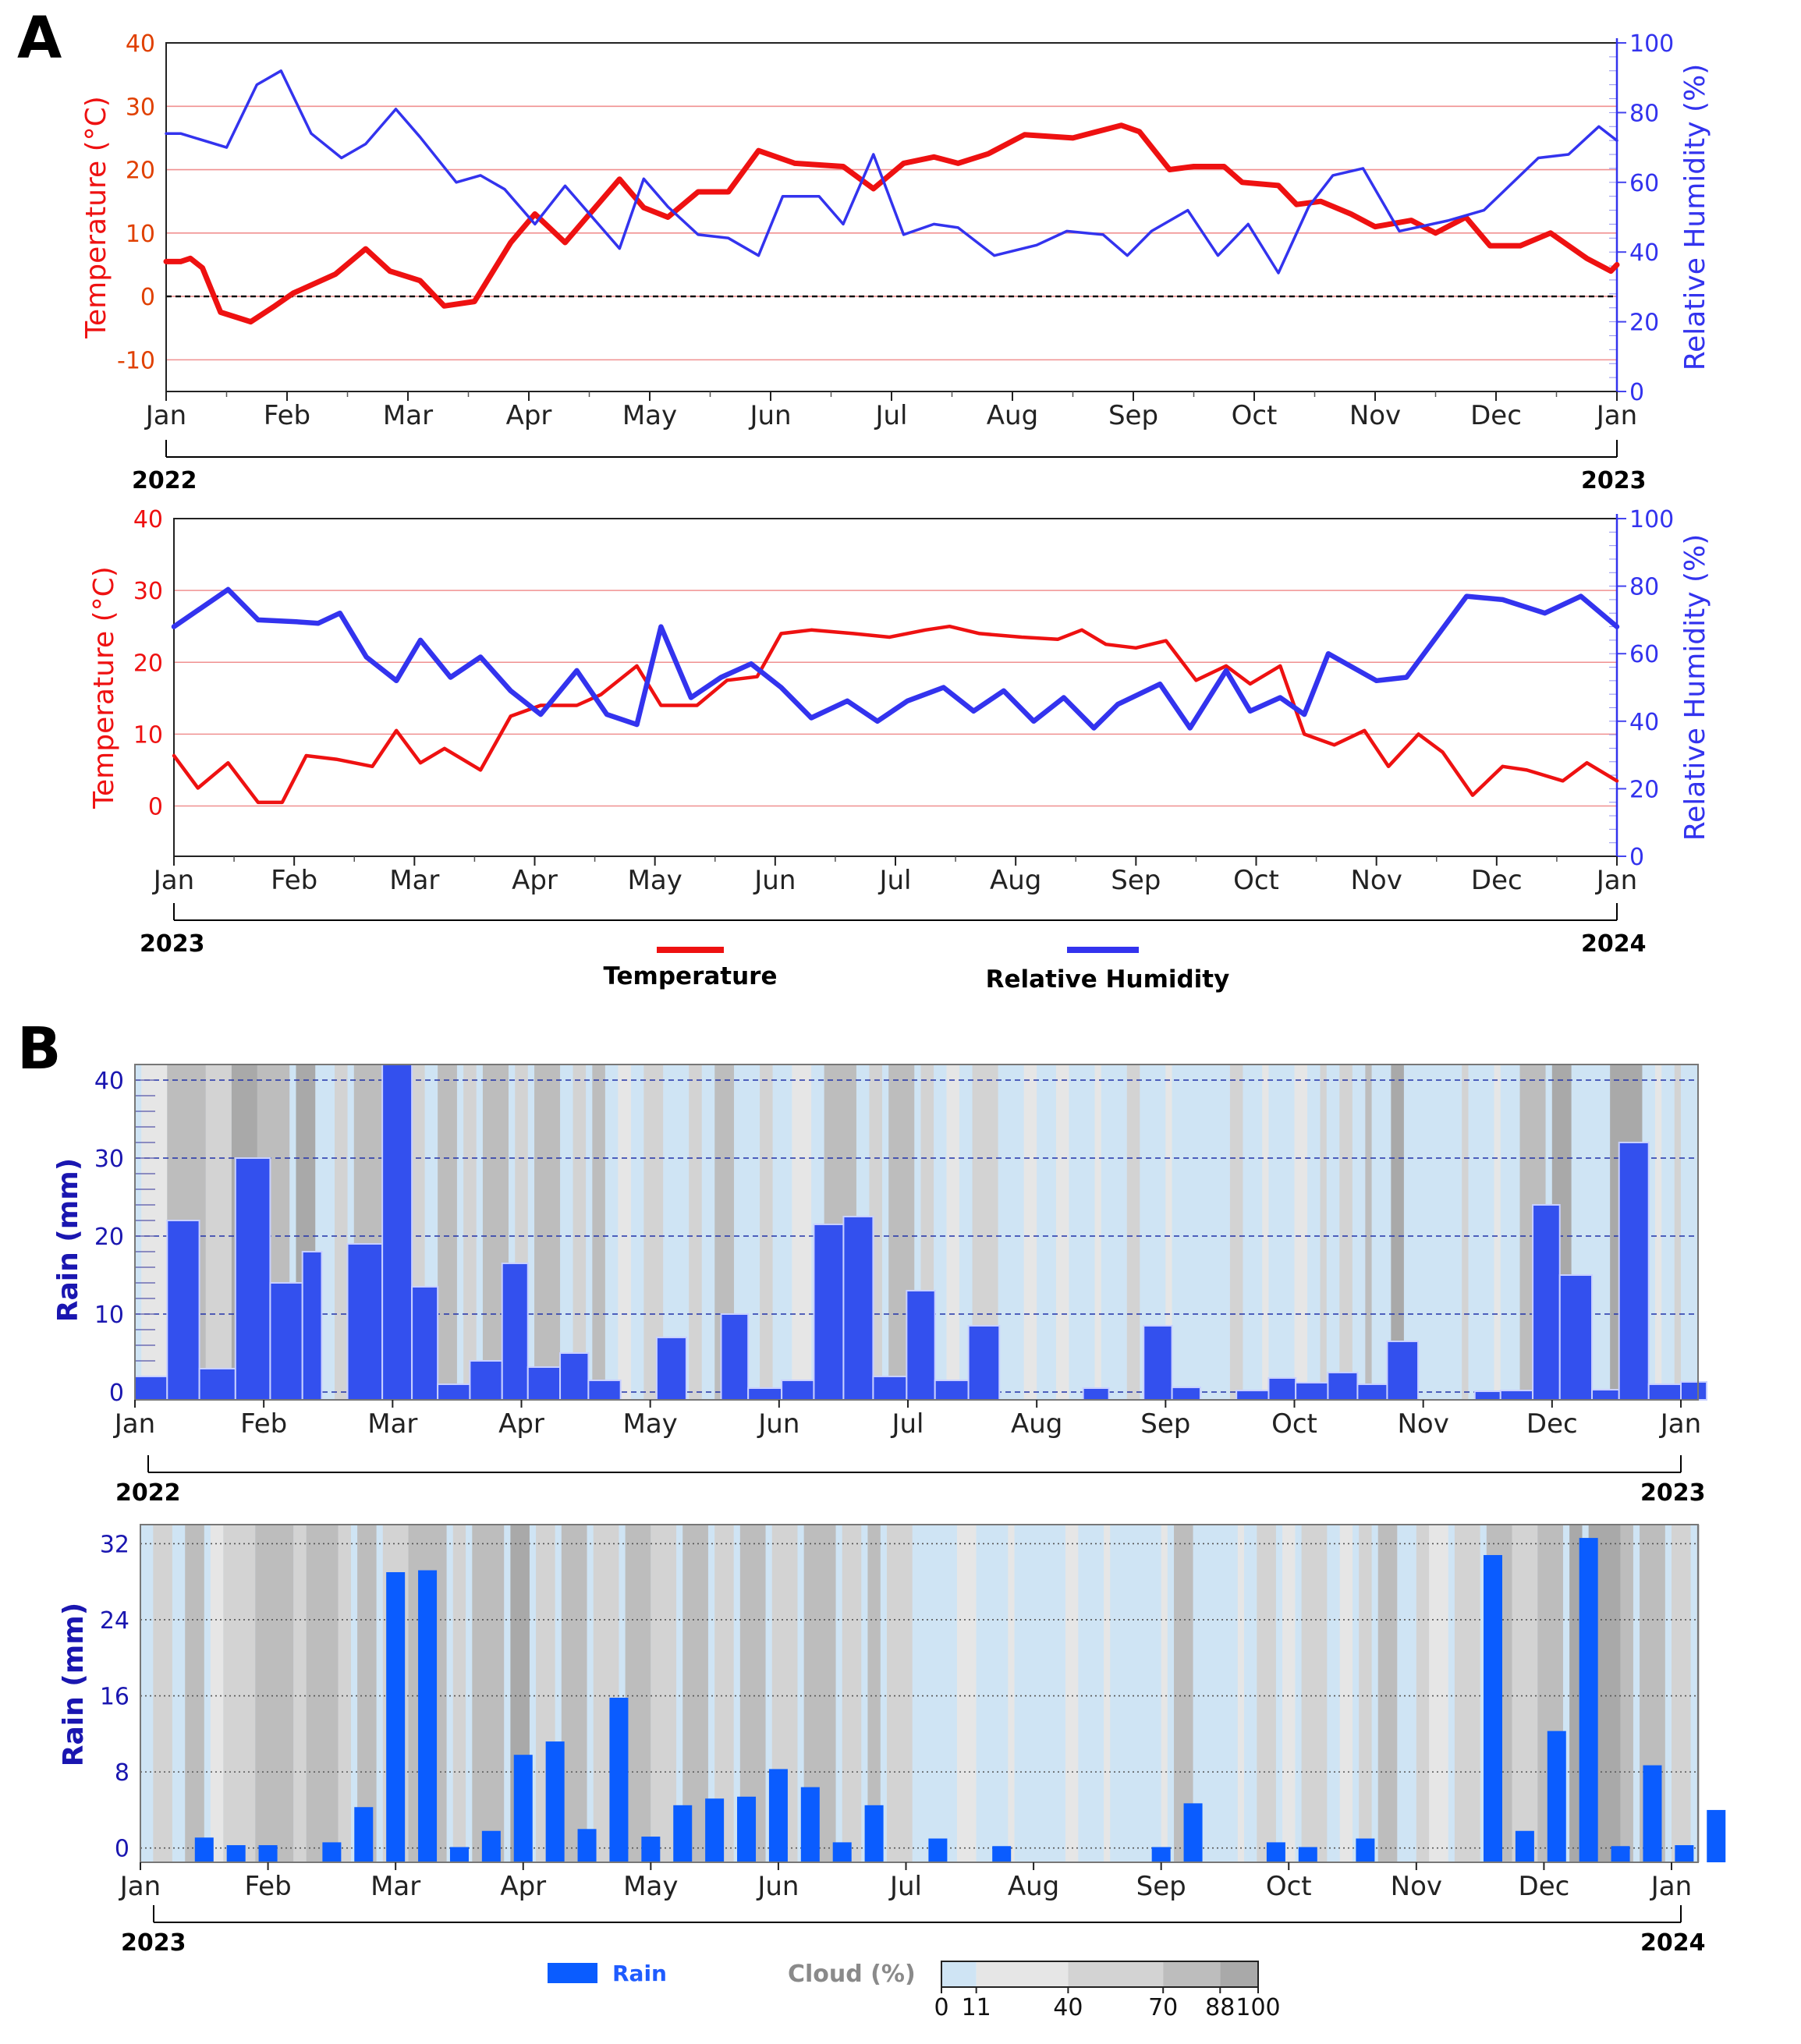 This screenshot has height=2044, width=1801. What do you see at coordinates (1673, 1493) in the screenshot?
I see `year-end-label: 2023` at bounding box center [1673, 1493].